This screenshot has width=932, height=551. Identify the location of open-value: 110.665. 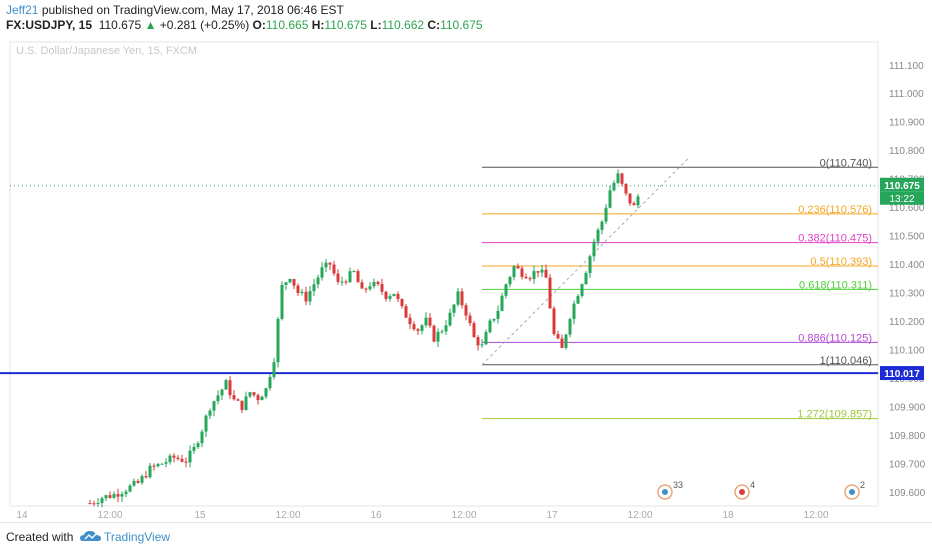
(287, 25).